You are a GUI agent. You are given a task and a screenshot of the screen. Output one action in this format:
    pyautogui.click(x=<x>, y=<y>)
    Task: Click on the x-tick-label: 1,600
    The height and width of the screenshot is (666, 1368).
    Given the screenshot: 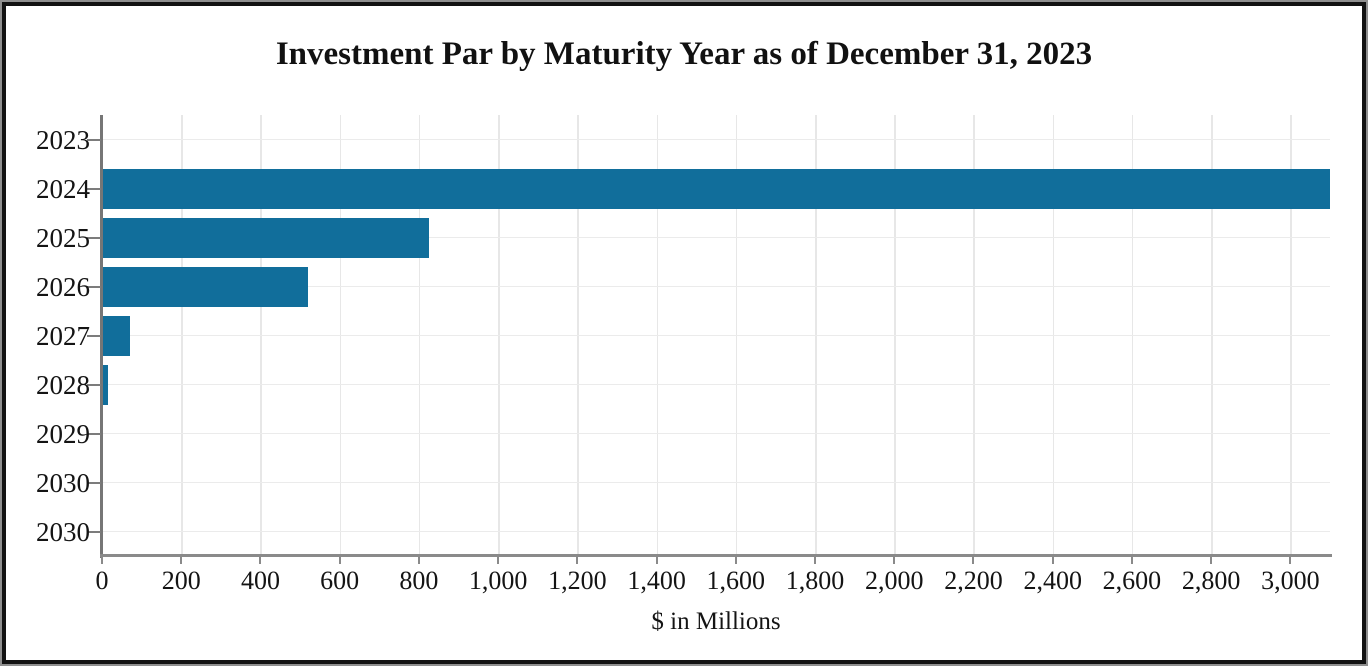 What is the action you would take?
    pyautogui.click(x=736, y=580)
    